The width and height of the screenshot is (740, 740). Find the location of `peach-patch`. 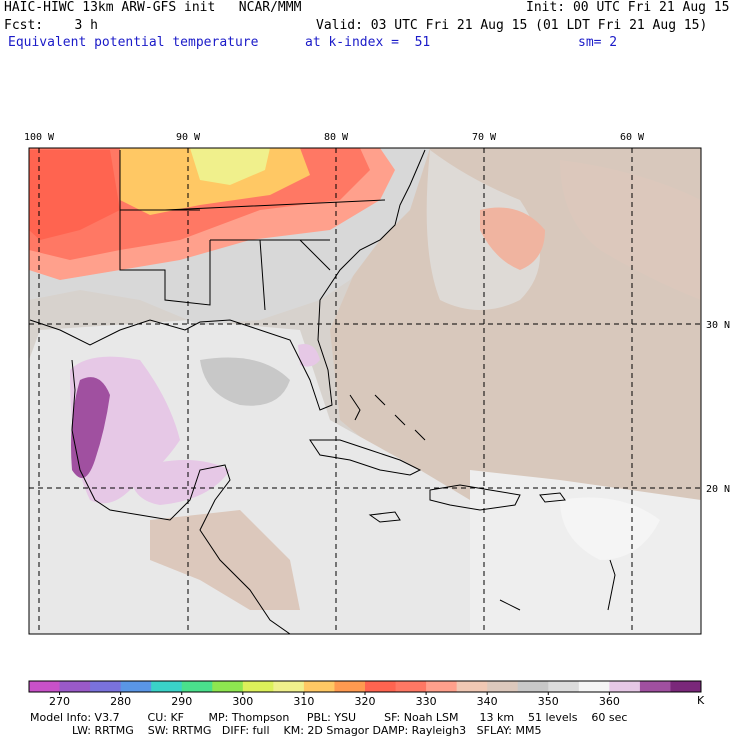

peach-patch is located at coordinates (512, 238).